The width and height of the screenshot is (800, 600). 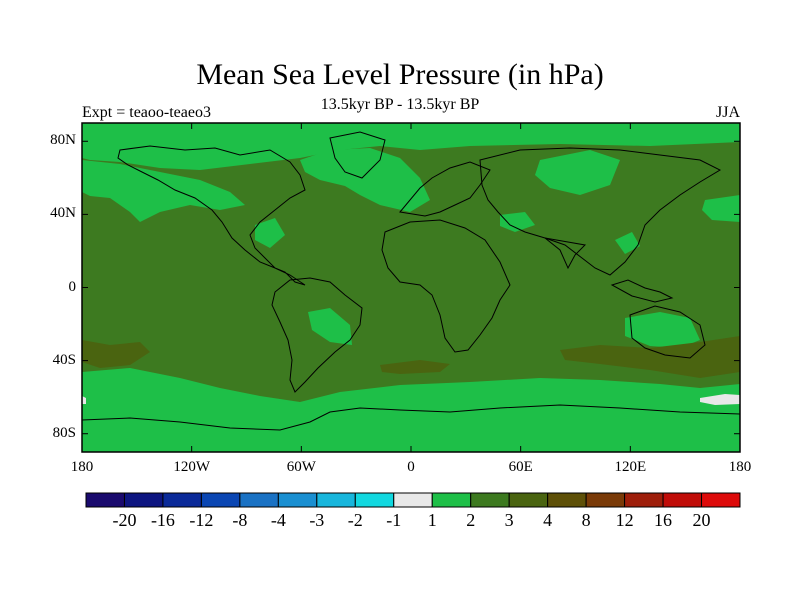 What do you see at coordinates (162, 520) in the screenshot?
I see `colorbar-label: -16` at bounding box center [162, 520].